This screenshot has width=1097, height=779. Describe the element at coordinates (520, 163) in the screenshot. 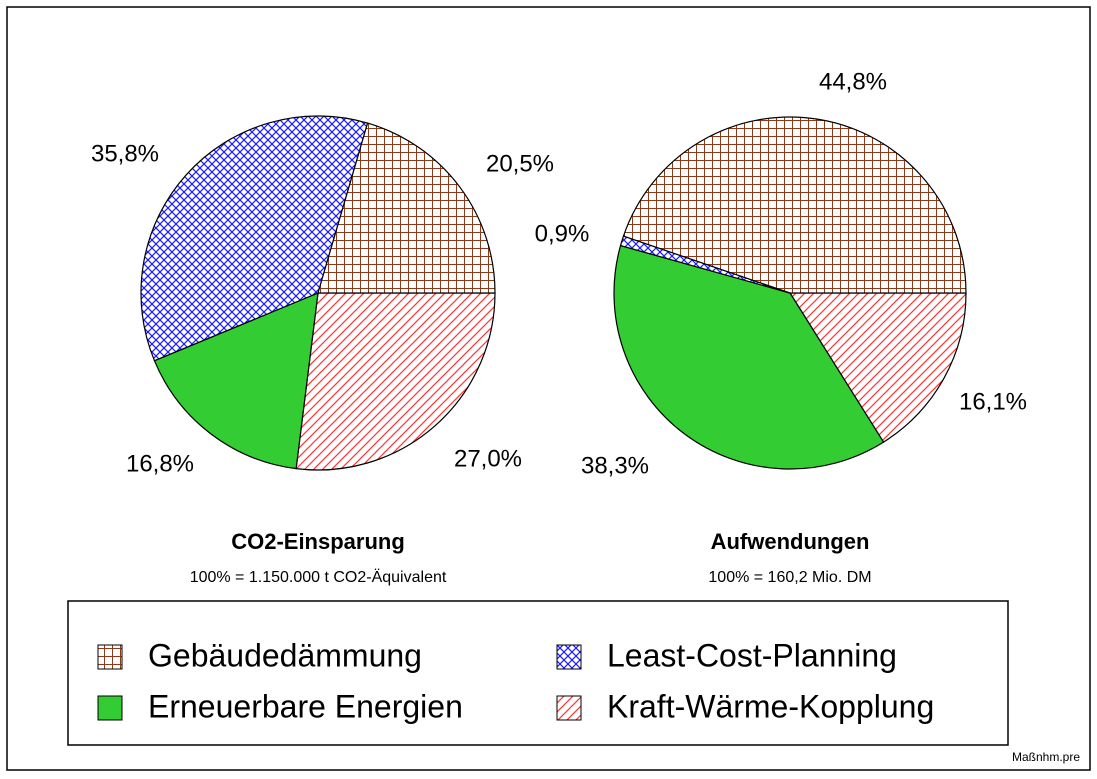

I see `value-label: 20,5%` at that location.